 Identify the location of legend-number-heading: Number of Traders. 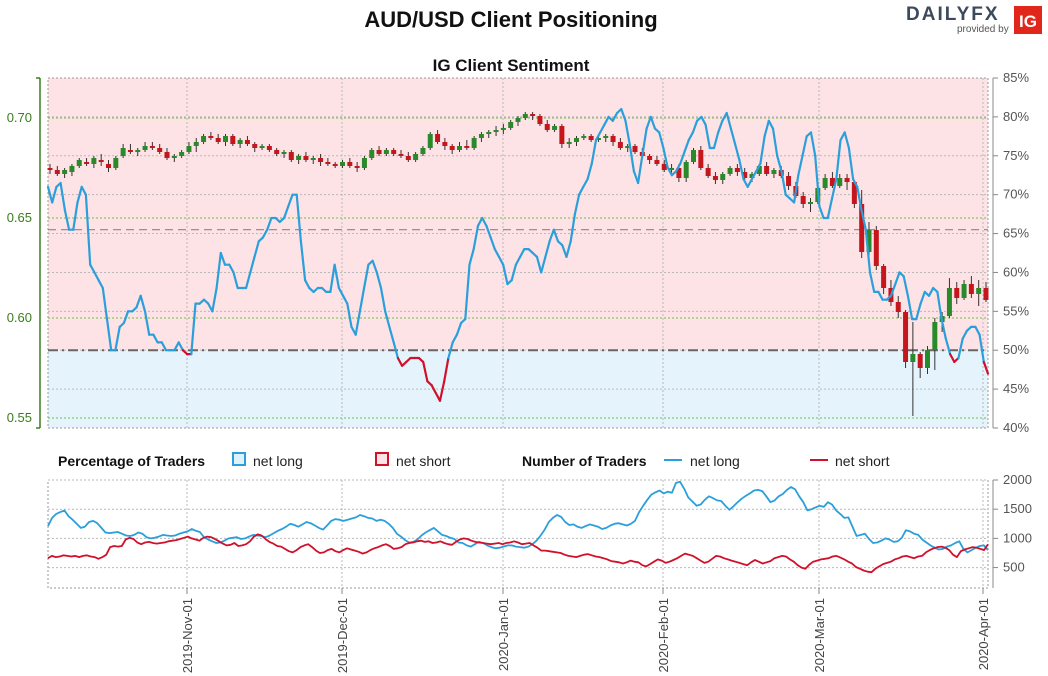
(584, 461).